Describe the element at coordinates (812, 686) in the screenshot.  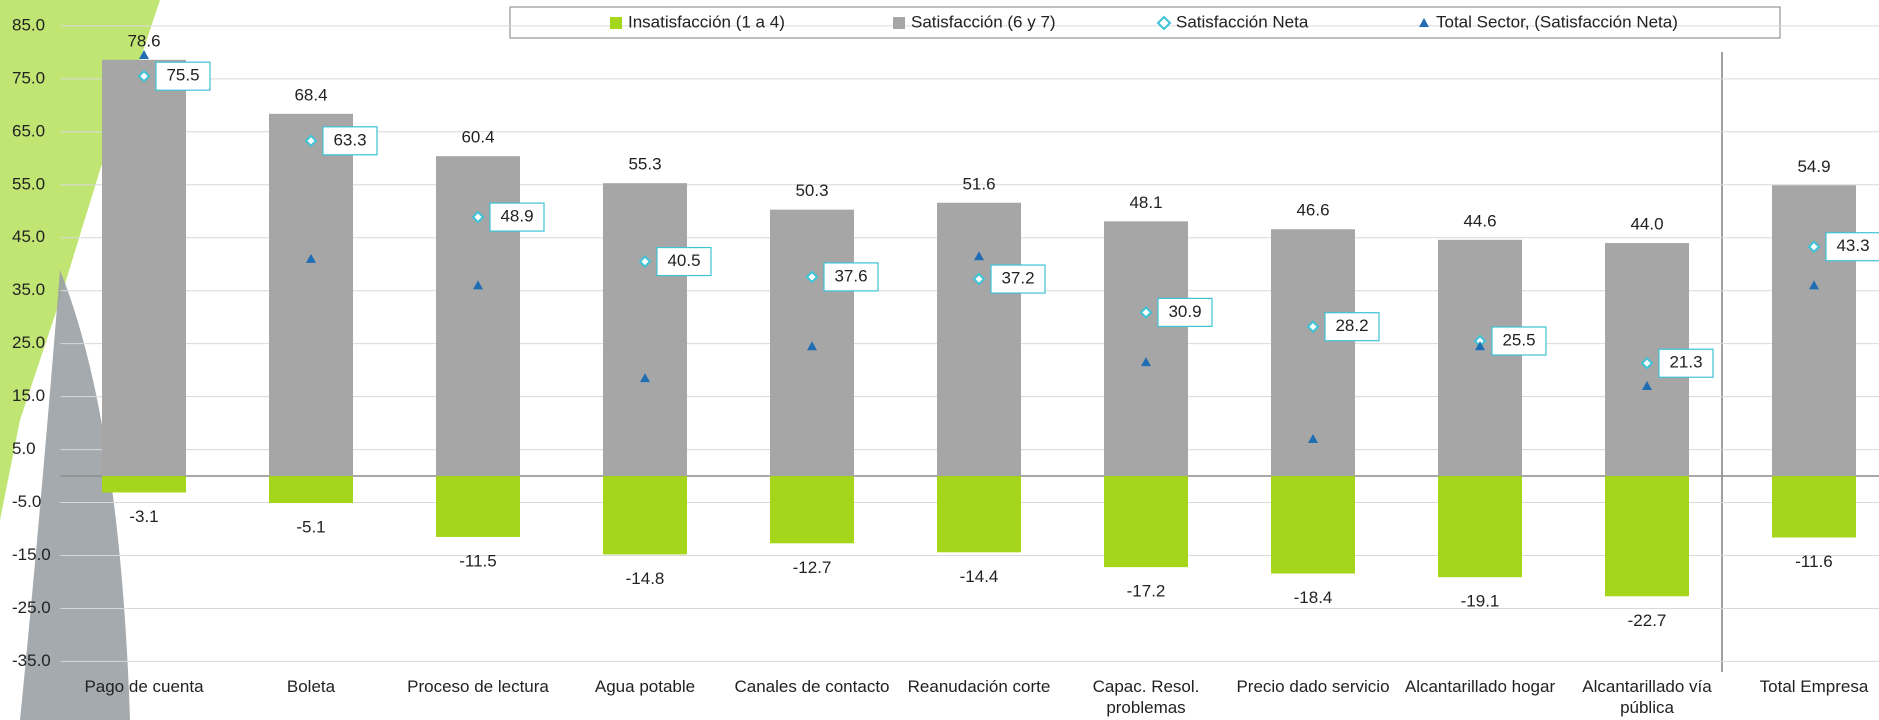
I see `x-tick-label: Canales de contacto` at that location.